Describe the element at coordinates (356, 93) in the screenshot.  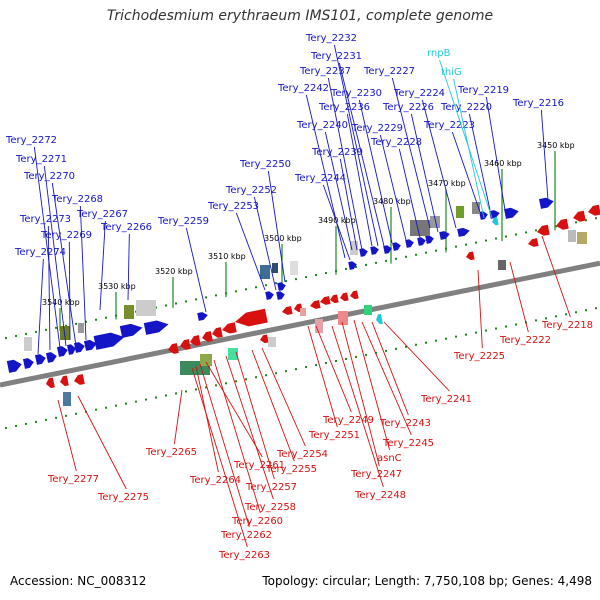
I see `gene-label-tery_2230: Tery_2230` at that location.